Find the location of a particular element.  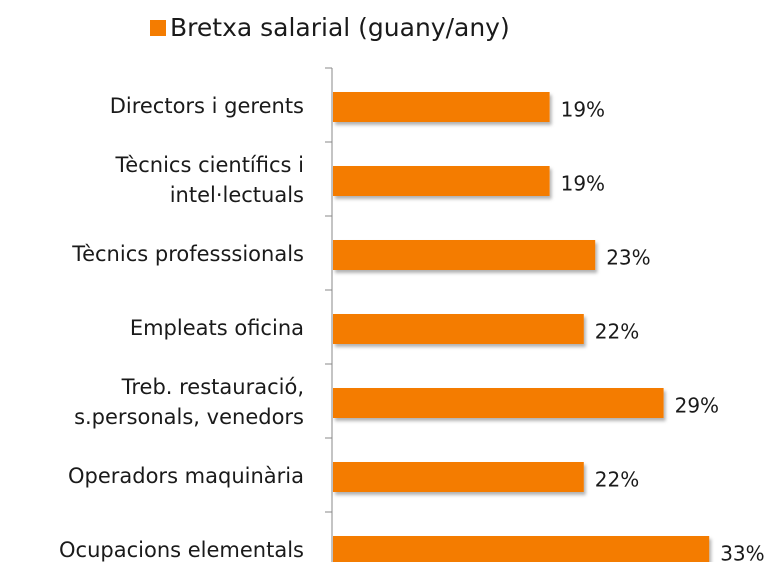

category-label: Operadors maquinària is located at coordinates (186, 476).